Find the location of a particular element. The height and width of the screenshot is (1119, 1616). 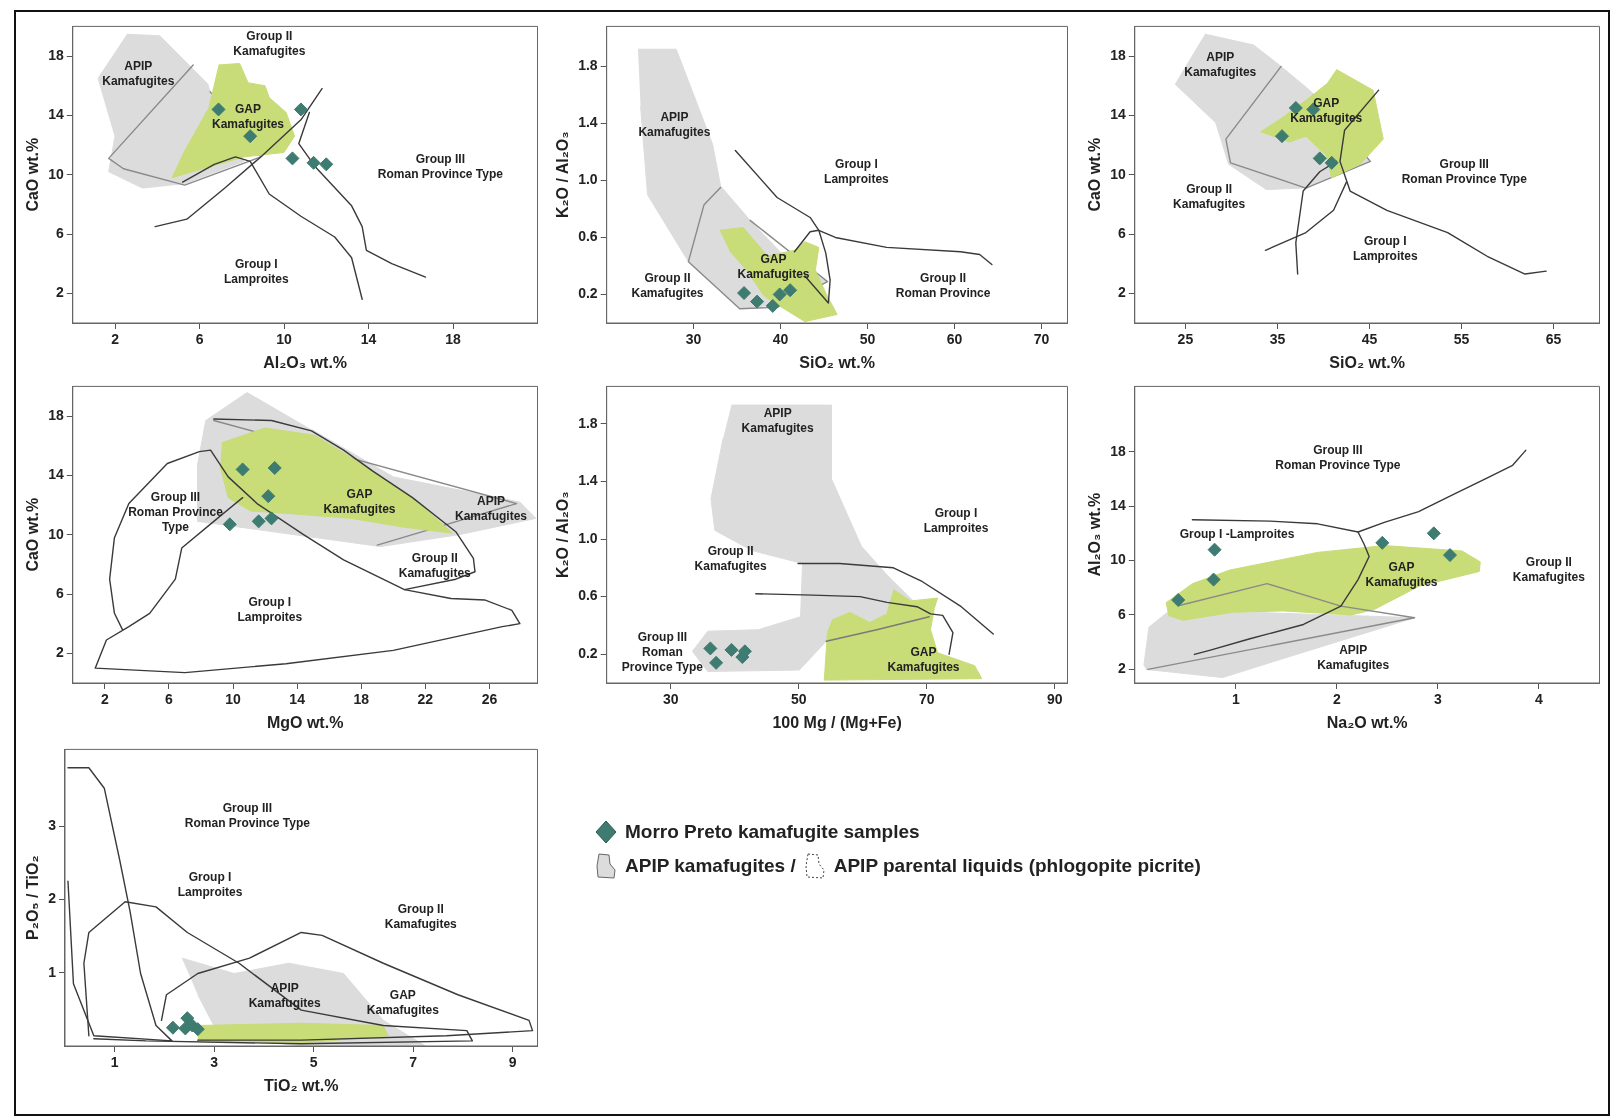

x-axis-title: 100 Mg / (Mg+Fe) is located at coordinates (837, 722).